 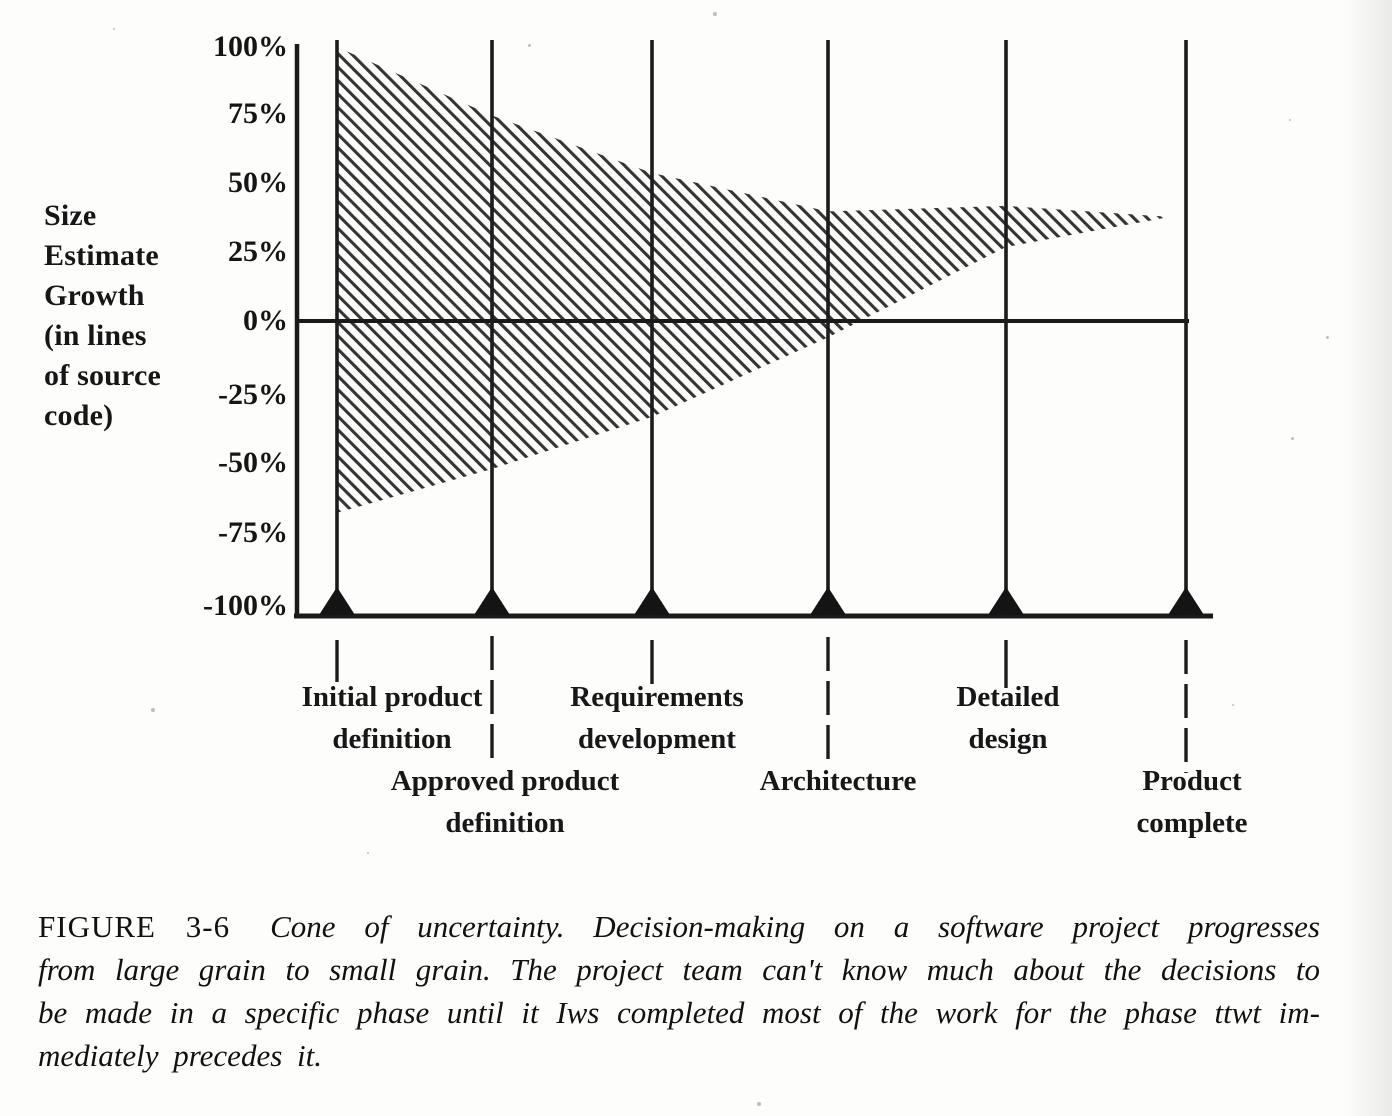 I want to click on phase-label-approved-product-definition: Approved product definition, so click(x=505, y=802).